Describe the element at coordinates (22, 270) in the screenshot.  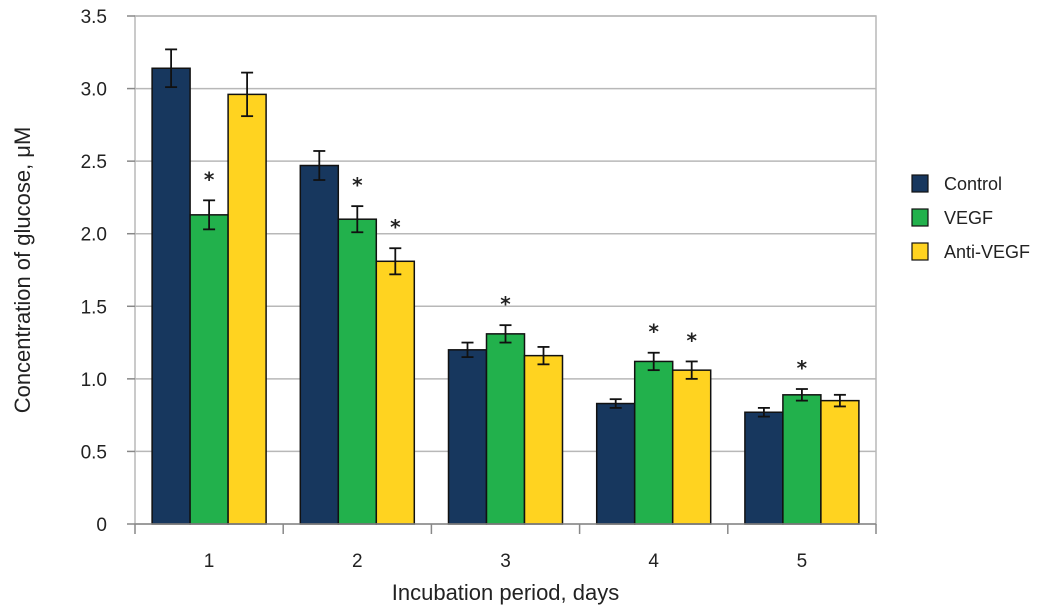
I see `y-axis-label: Concentration of glucose, μM` at that location.